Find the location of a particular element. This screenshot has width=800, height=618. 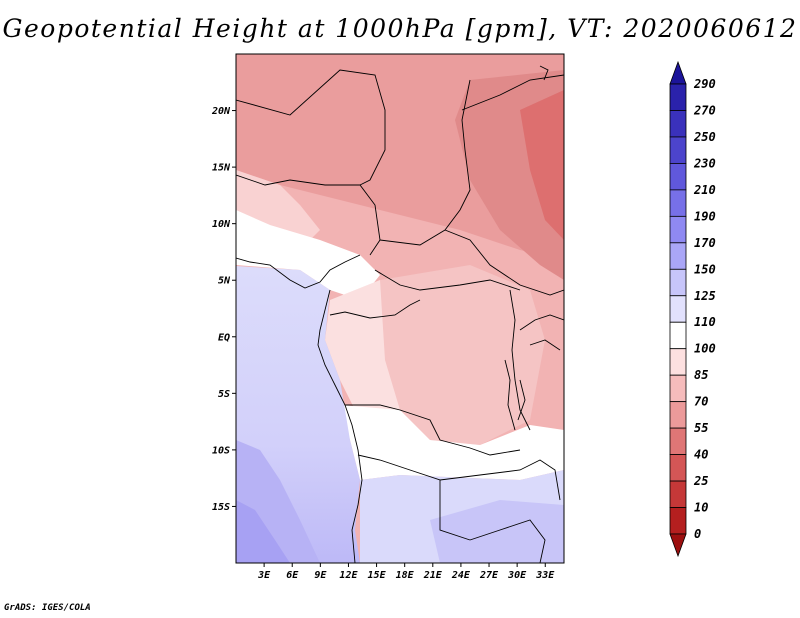

lat-tick-label: 10S is located at coordinates (221, 450).